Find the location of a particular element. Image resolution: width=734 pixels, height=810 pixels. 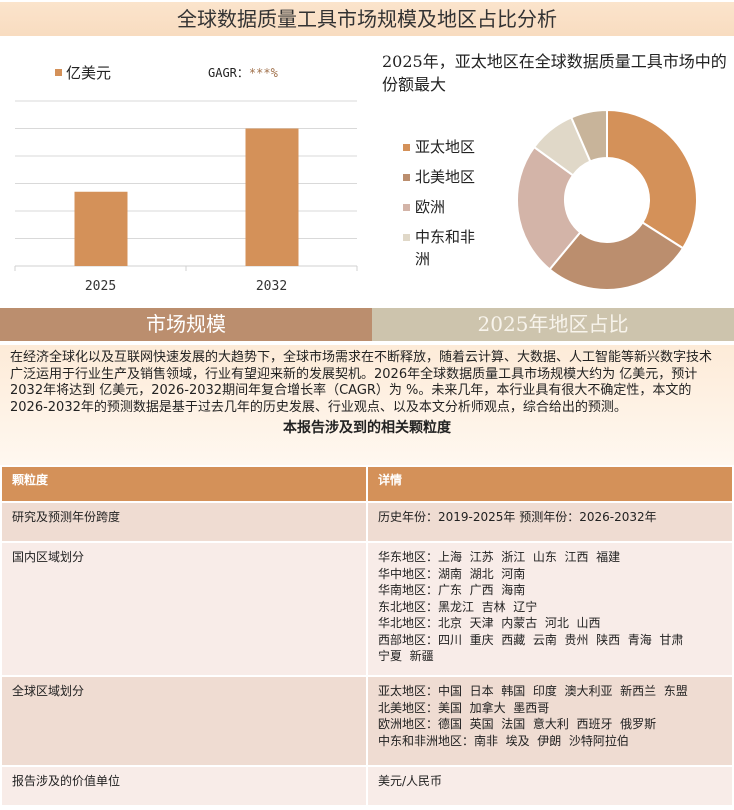

pie-legend-item: 欧洲 is located at coordinates (443, 207).